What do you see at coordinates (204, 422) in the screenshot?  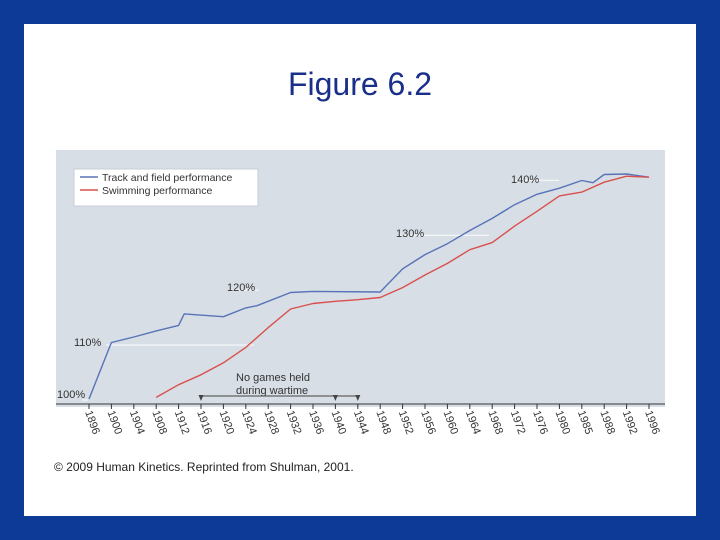 I see `x-tick-label: 1916` at bounding box center [204, 422].